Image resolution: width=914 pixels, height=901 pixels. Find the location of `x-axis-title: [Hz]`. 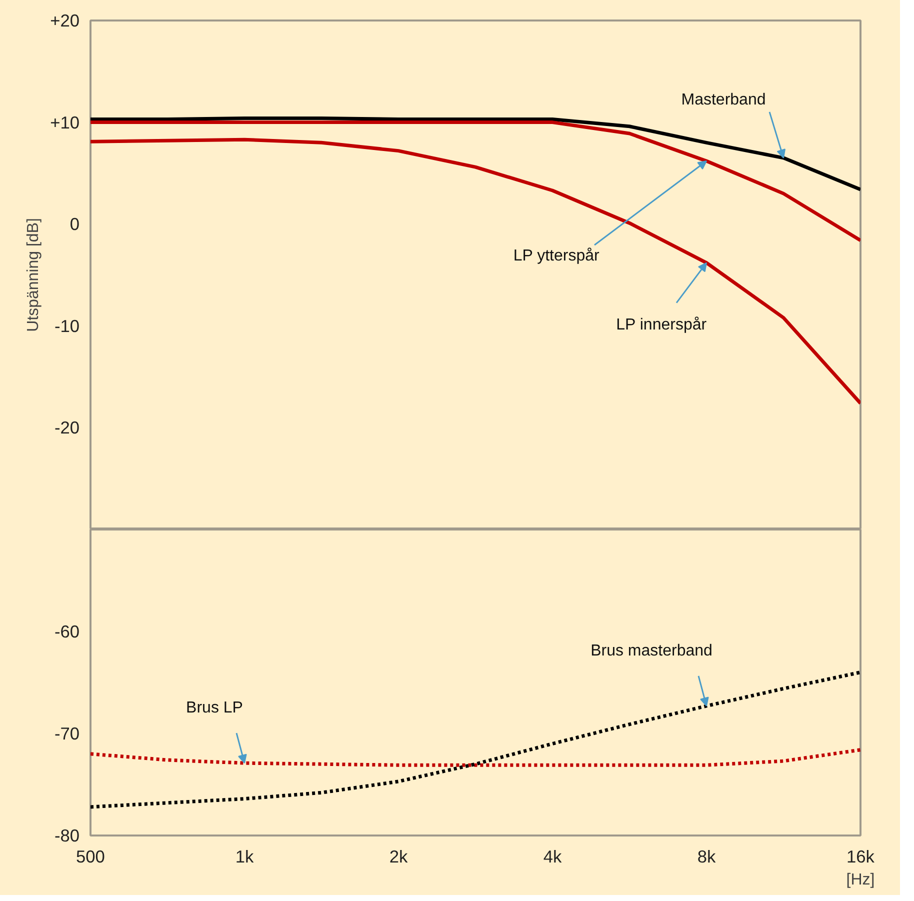

x-axis-title: [Hz] is located at coordinates (860, 880).